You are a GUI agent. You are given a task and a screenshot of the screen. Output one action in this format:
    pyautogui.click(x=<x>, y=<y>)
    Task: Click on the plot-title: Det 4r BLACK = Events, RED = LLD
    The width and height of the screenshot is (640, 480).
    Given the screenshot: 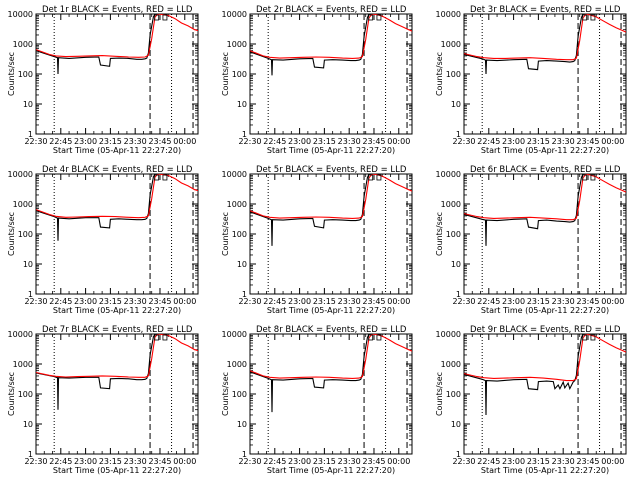 What is the action you would take?
    pyautogui.click(x=117, y=170)
    